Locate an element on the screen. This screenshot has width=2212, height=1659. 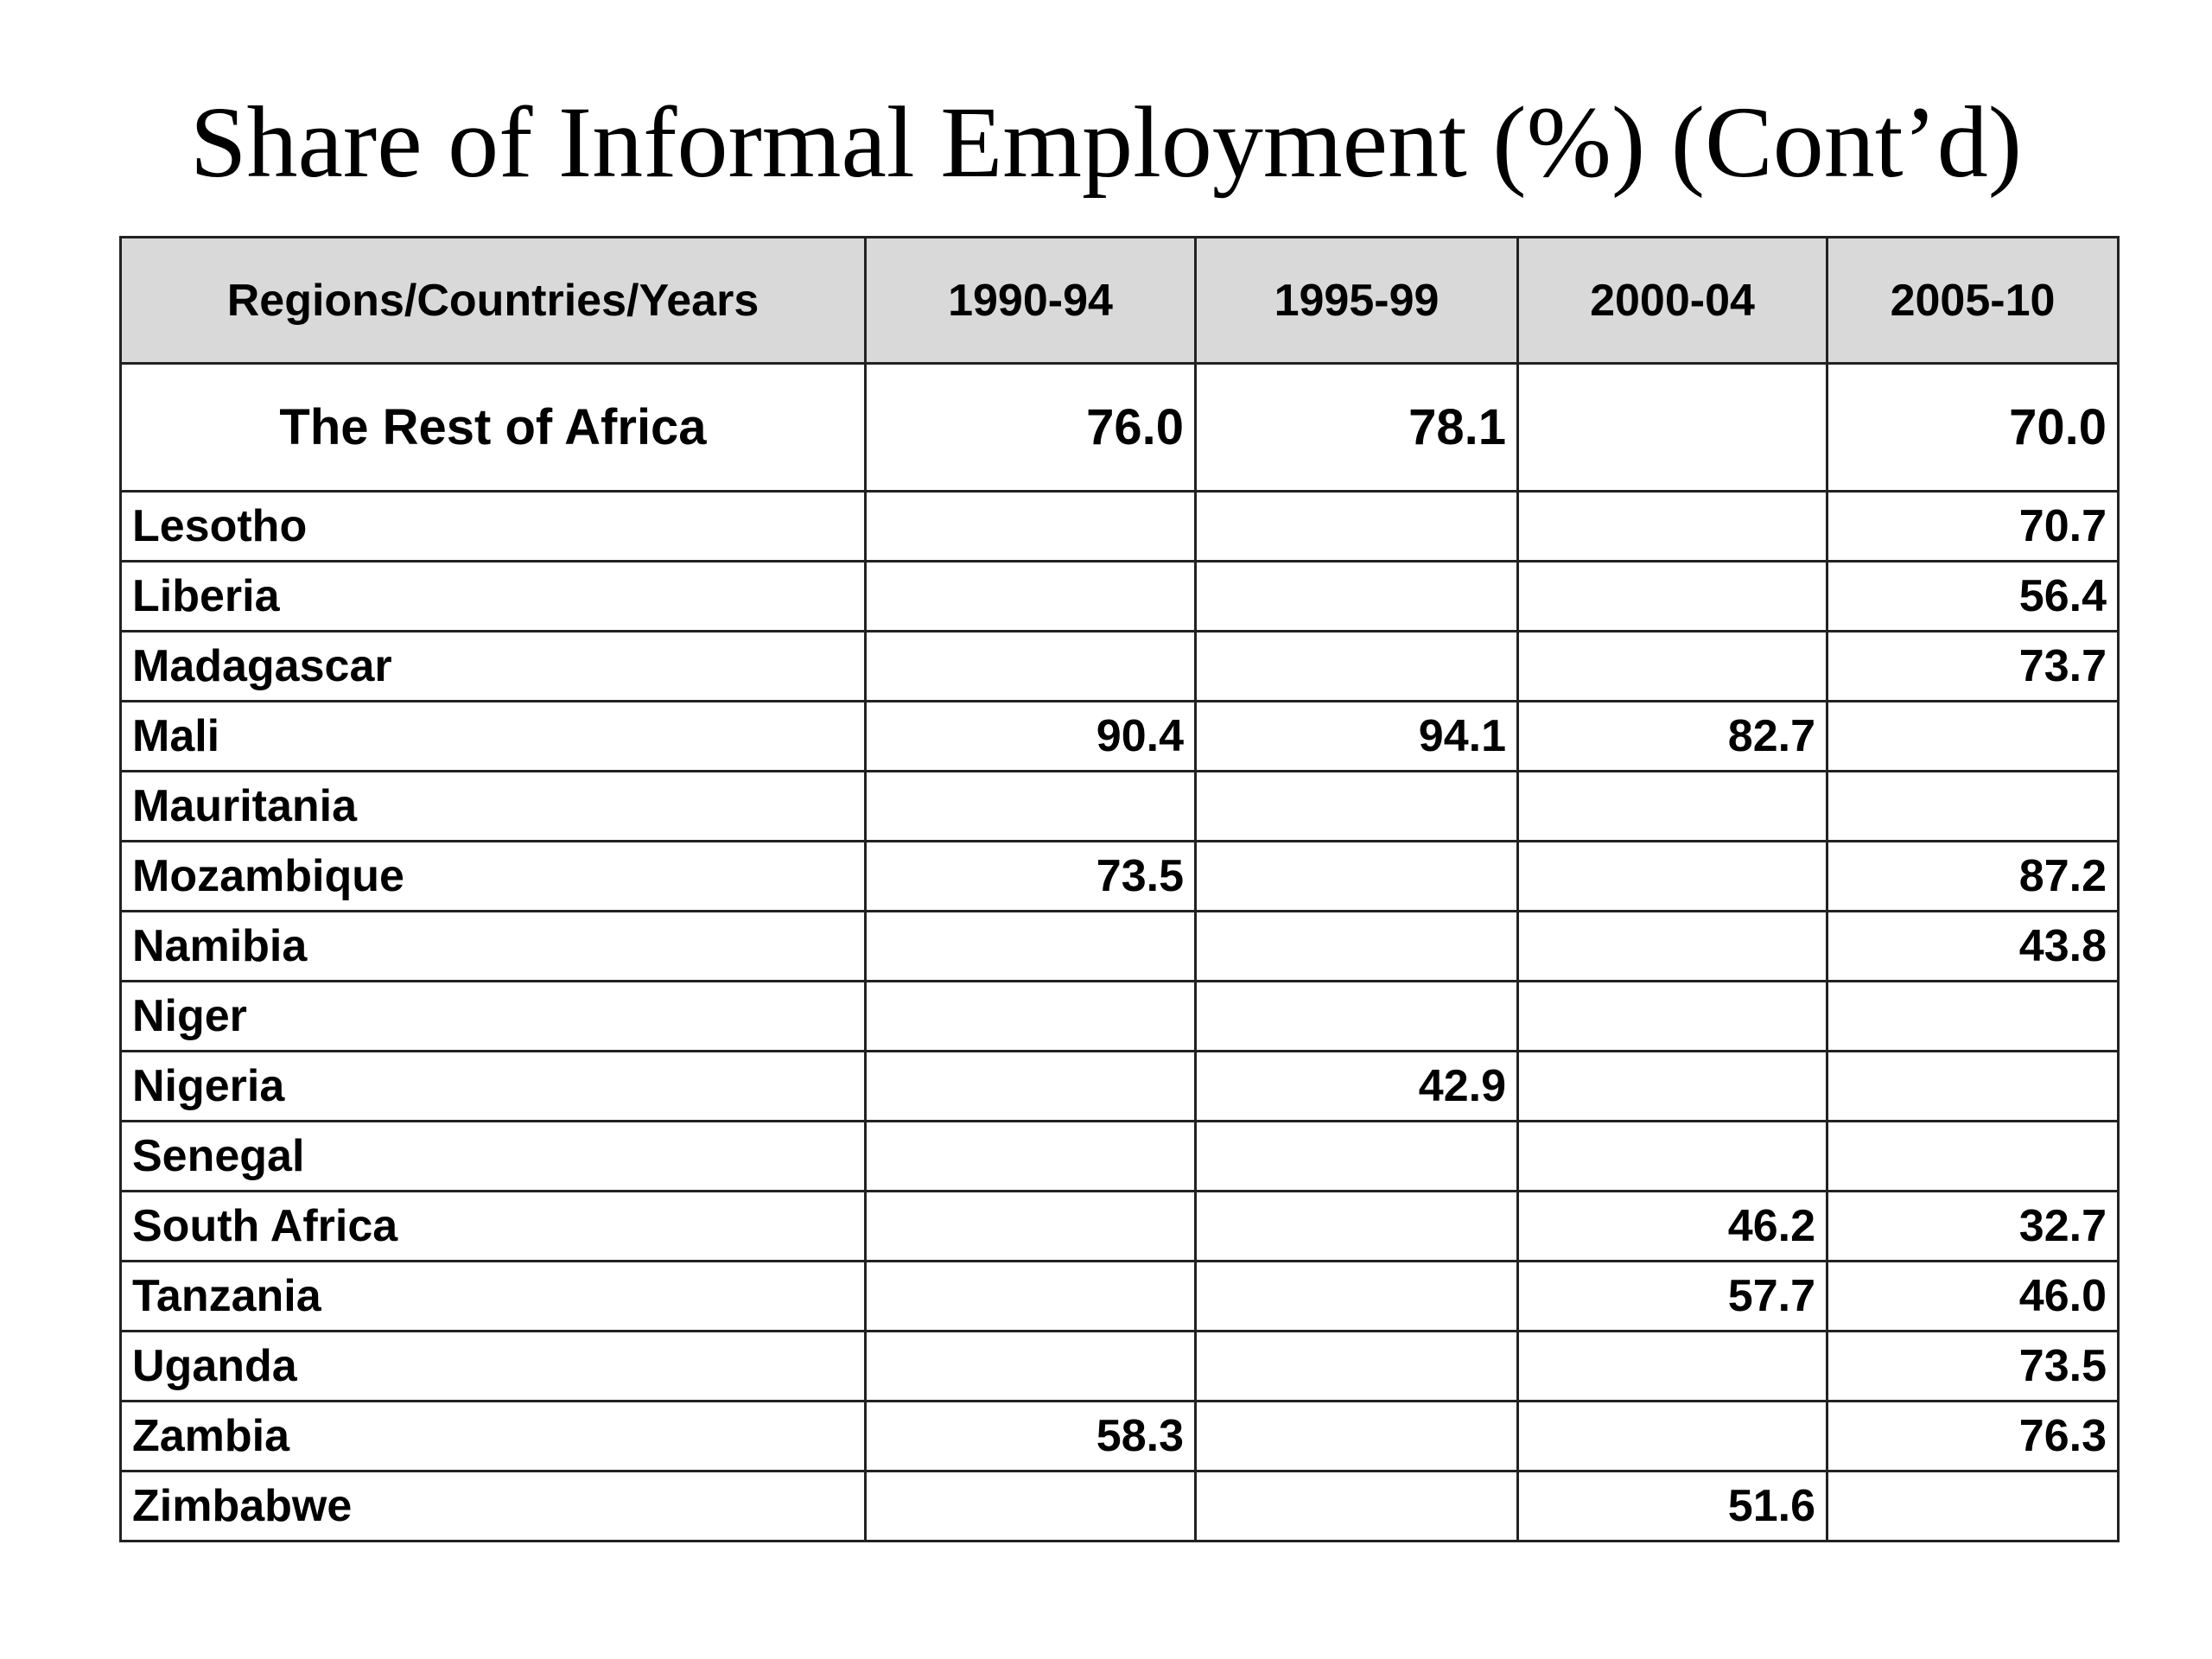
country-name-cell: Zambia is located at coordinates (493, 1436).